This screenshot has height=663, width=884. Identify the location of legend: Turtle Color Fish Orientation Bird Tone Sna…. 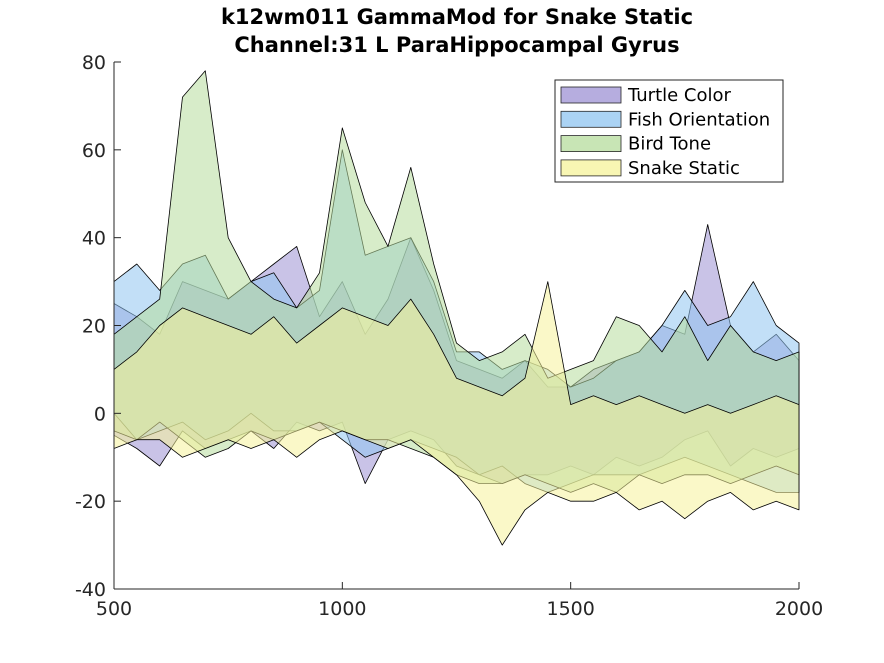
(669, 131).